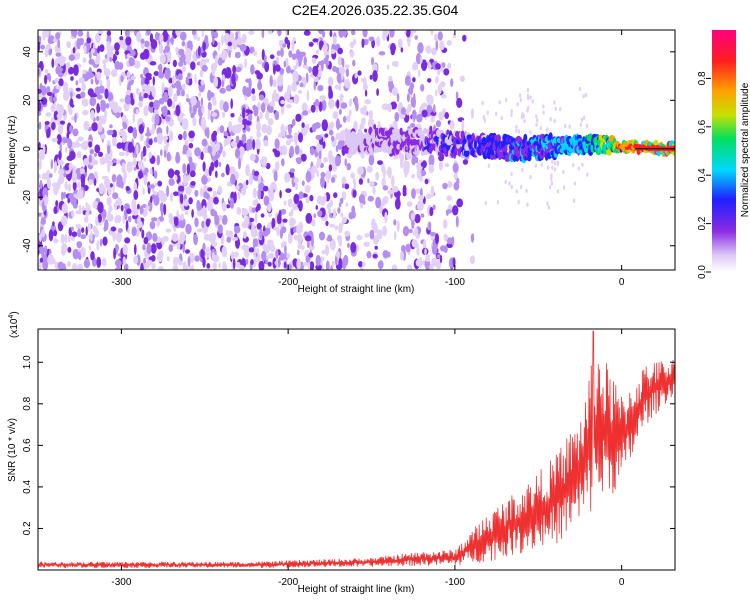 This screenshot has height=600, width=750. I want to click on spectrogram-xlabel: Height of straight line (km), so click(356, 289).